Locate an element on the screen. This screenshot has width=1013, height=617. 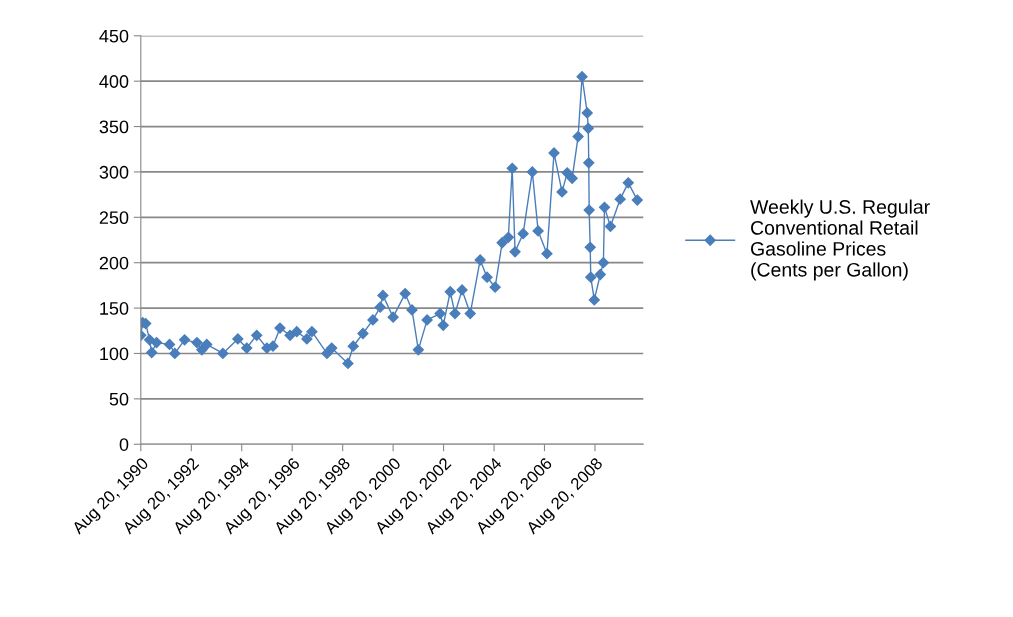
y-tick-label: 450 is located at coordinates (114, 36).